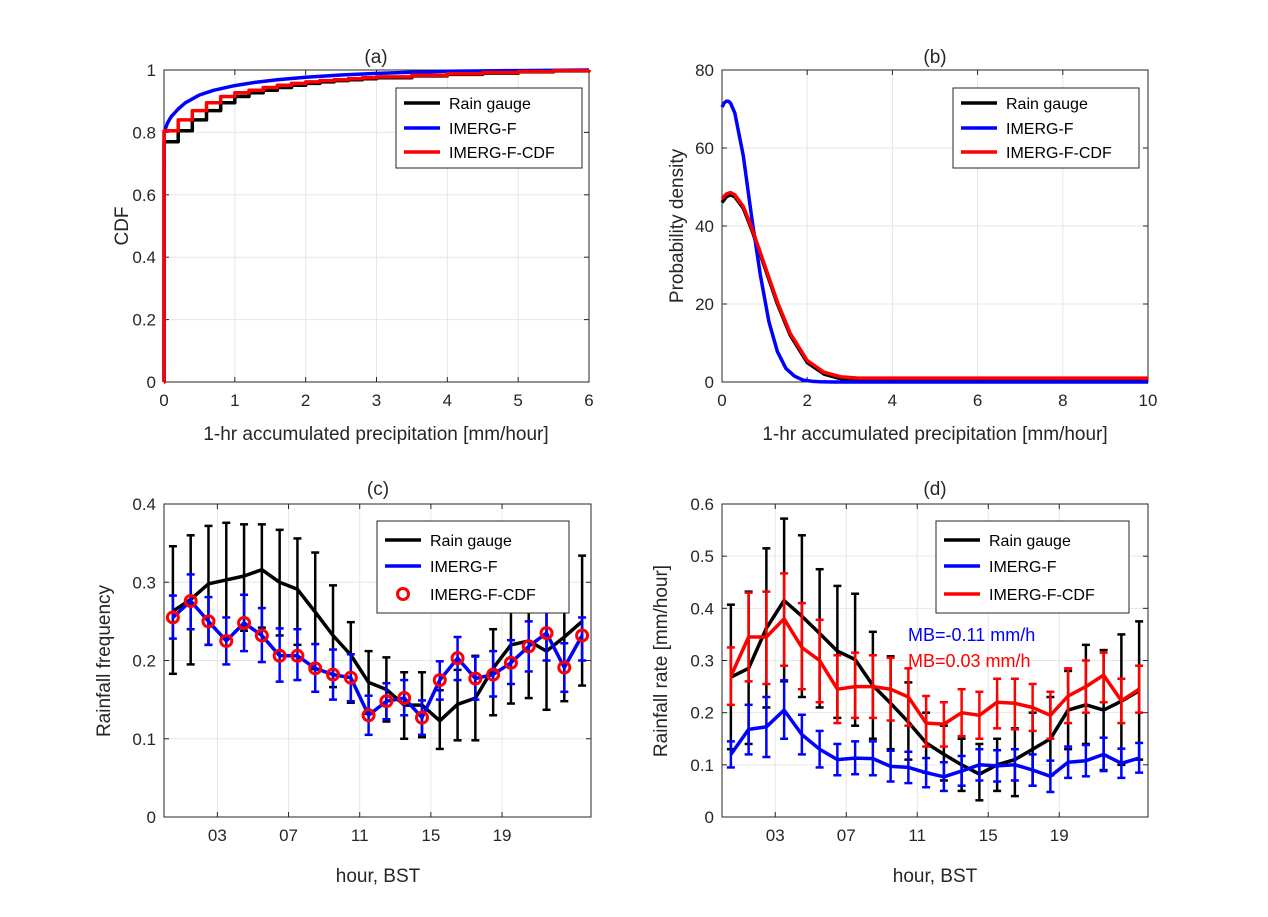 The width and height of the screenshot is (1268, 917). Describe the element at coordinates (934, 434) in the screenshot. I see `panel-b-xlabel: 1-hr accumulated precipitation [mm/hour]` at that location.